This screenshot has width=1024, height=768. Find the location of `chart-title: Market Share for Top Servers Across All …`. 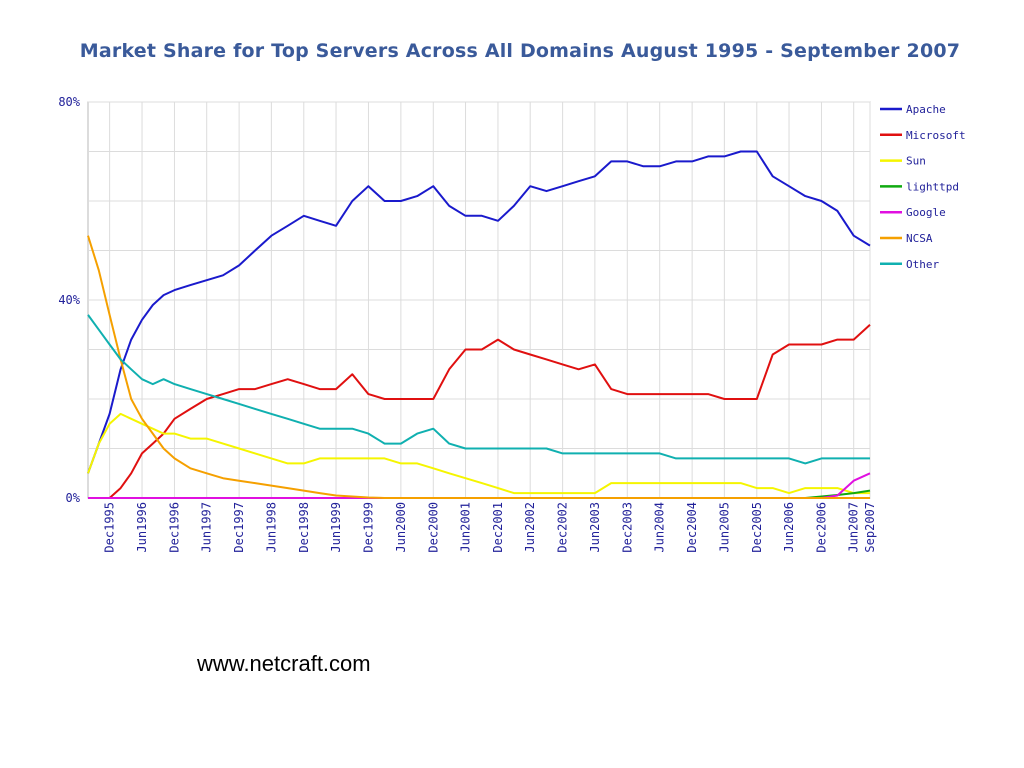

chart-title: Market Share for Top Servers Across All … is located at coordinates (520, 51).